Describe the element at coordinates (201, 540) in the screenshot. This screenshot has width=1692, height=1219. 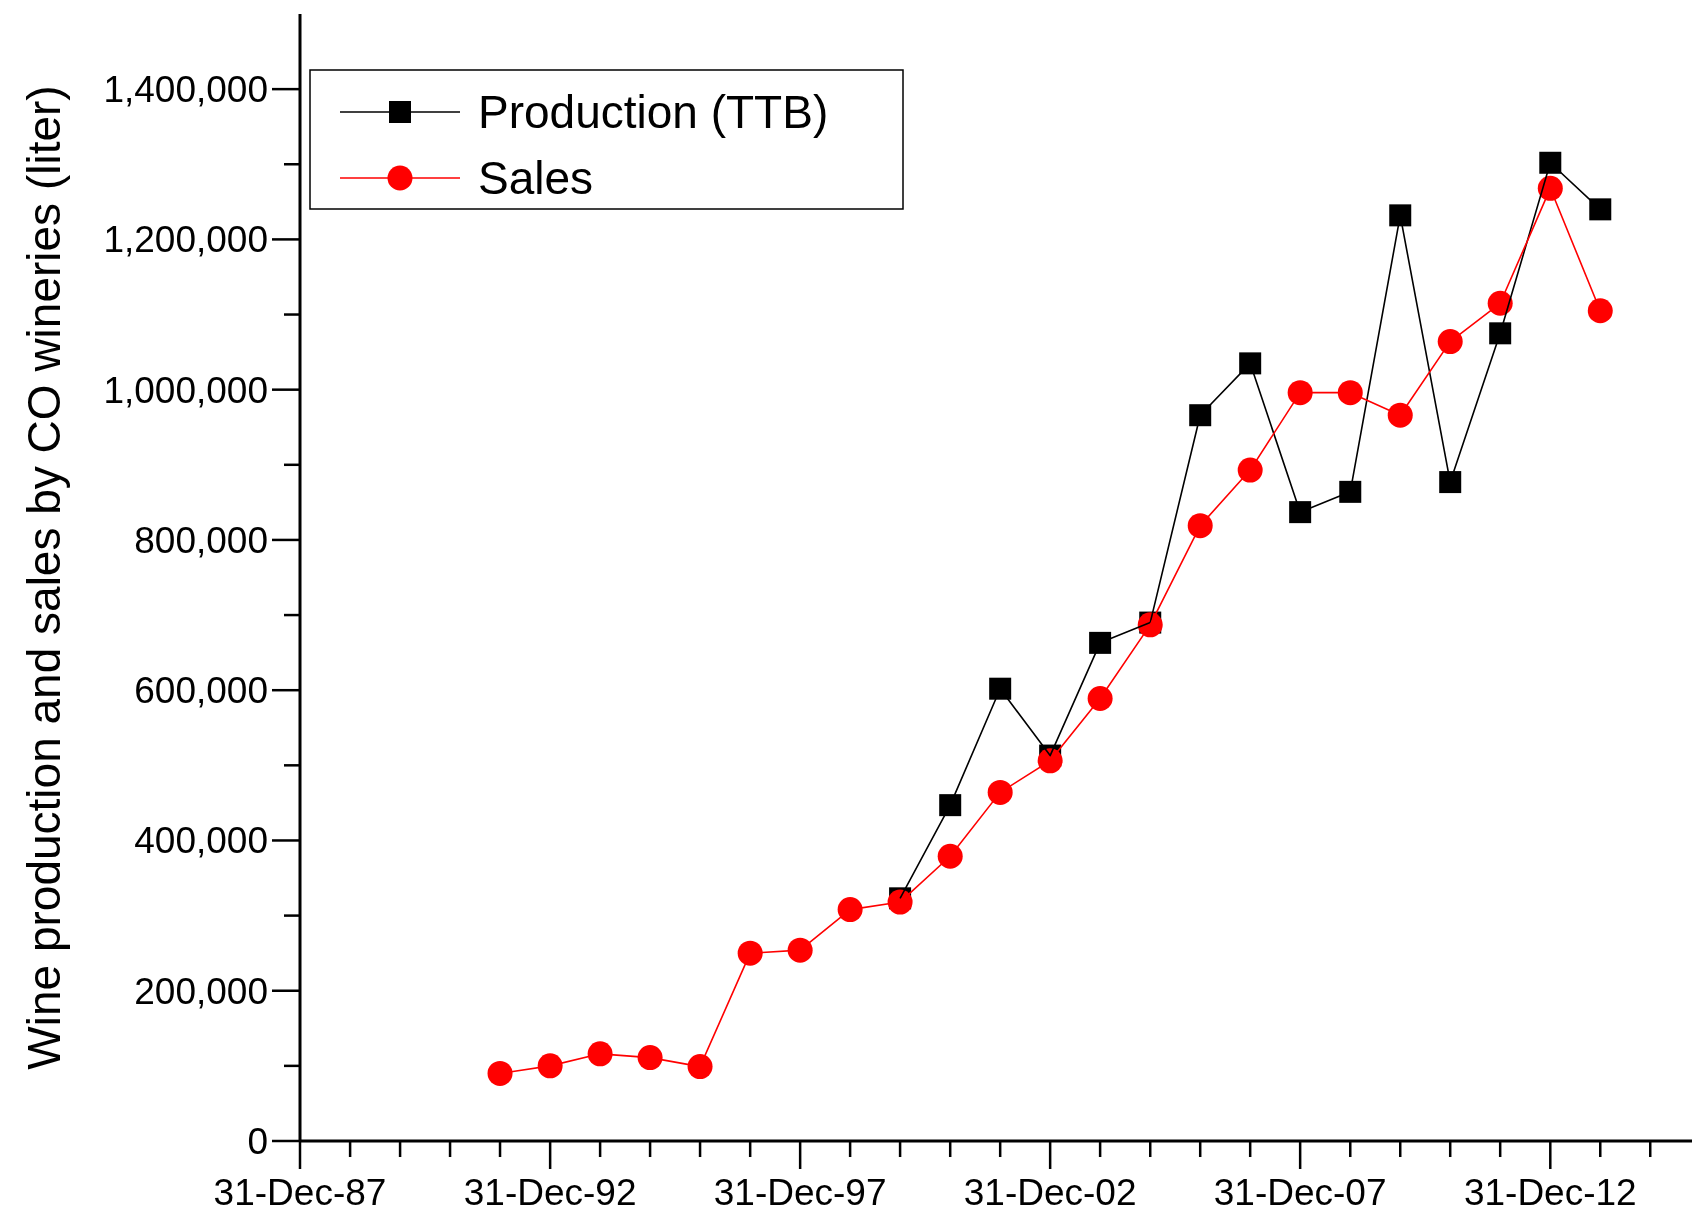
I see `y-tick-label: 800,000` at that location.